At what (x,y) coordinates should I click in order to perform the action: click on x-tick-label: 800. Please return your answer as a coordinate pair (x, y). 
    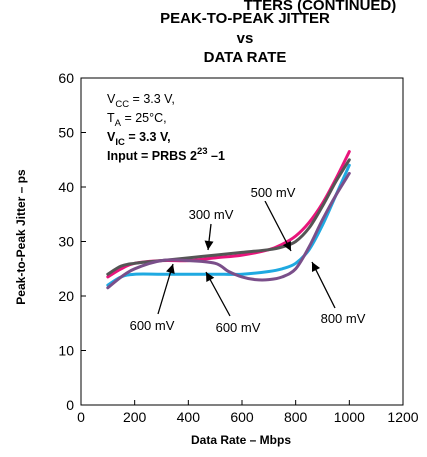
    Looking at the image, I should click on (296, 417).